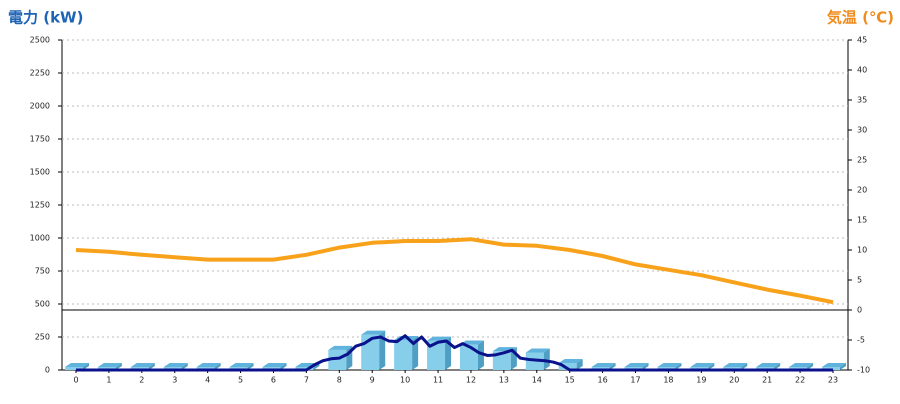 This screenshot has width=900, height=404. What do you see at coordinates (668, 380) in the screenshot?
I see `x-tick-label: 18` at bounding box center [668, 380].